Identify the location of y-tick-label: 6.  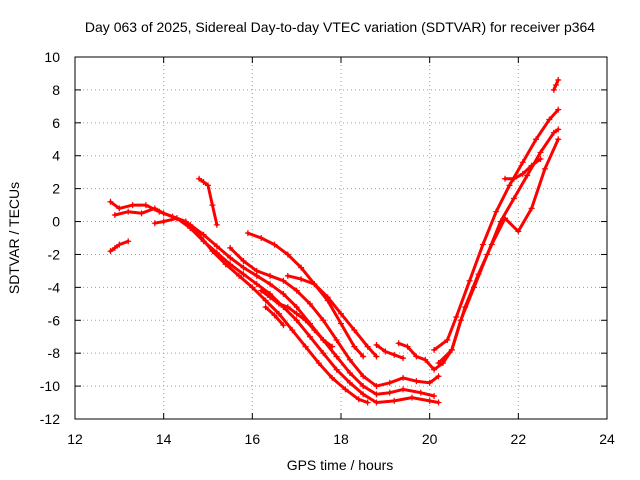
(56, 123).